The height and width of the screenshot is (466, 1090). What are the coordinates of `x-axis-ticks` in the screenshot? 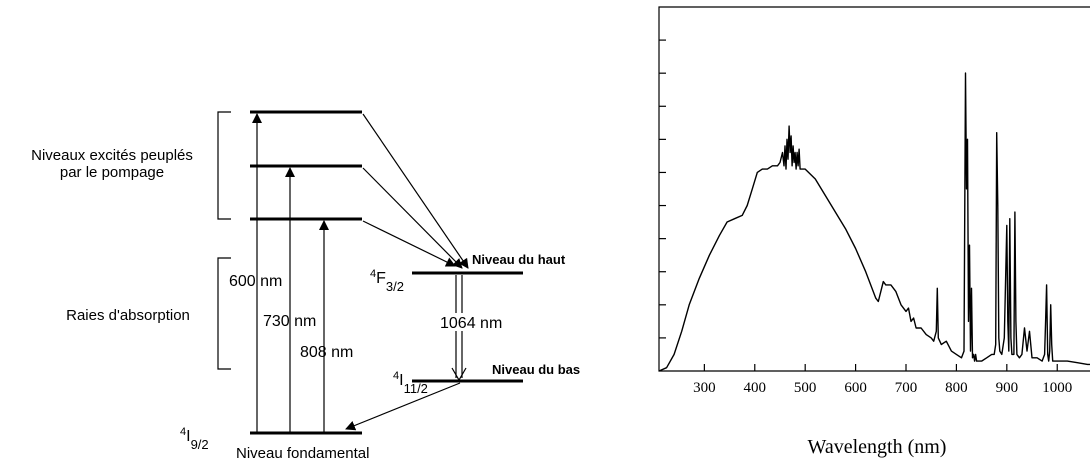 It's located at (880, 367).